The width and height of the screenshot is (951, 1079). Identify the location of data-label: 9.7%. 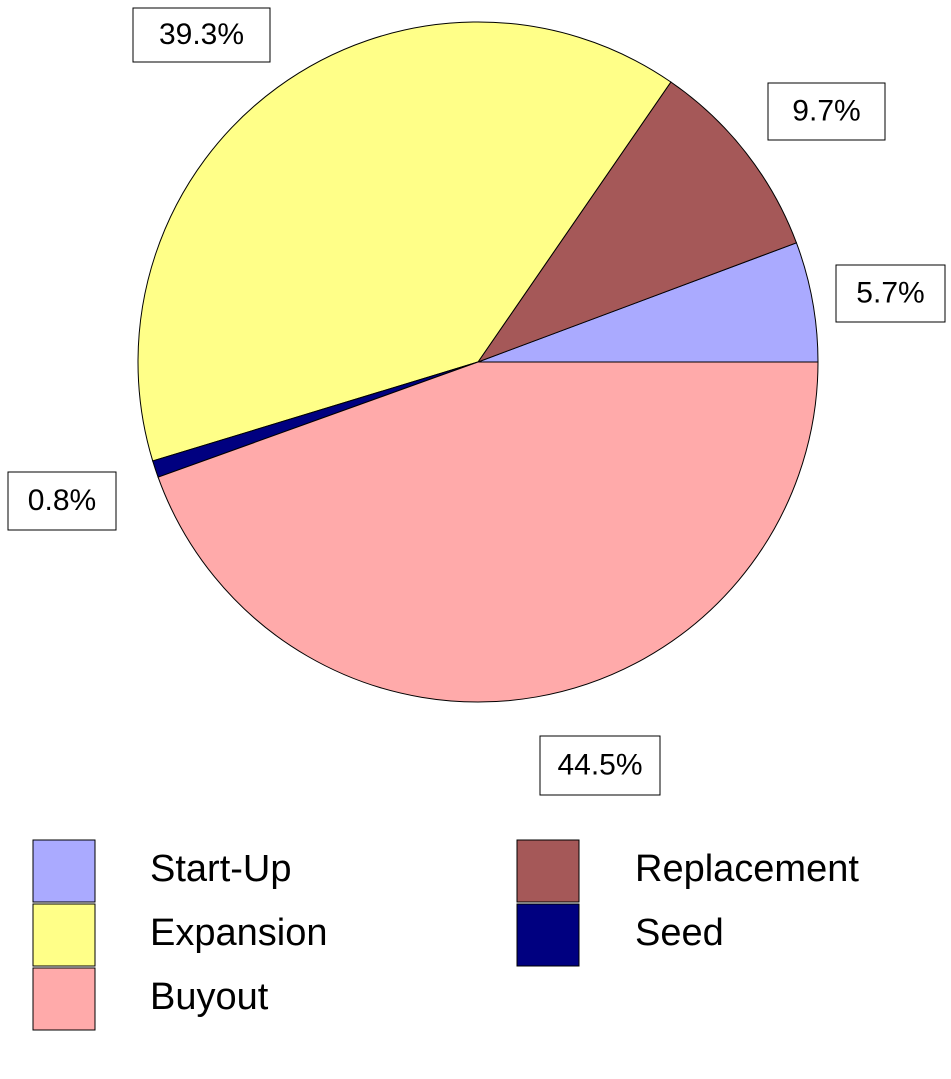
(826, 110).